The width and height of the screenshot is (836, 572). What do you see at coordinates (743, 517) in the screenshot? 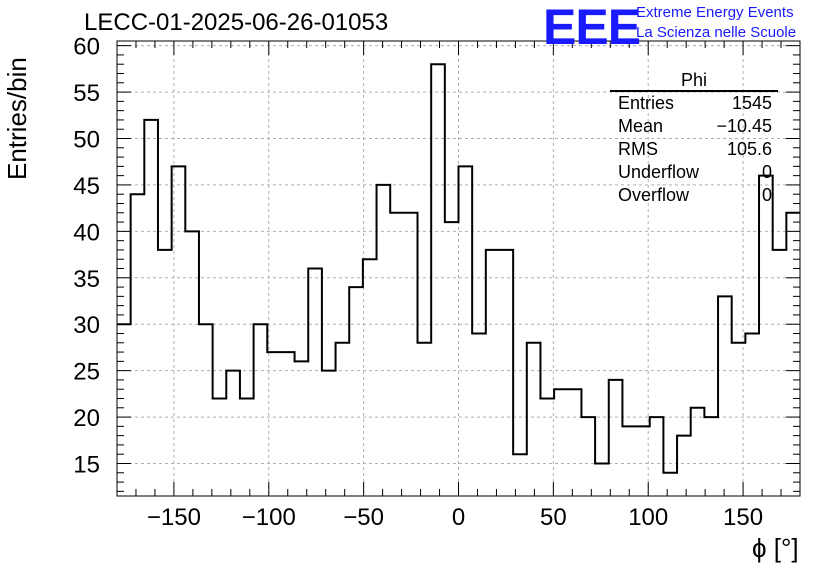
I see `x-tick-label: 150` at bounding box center [743, 517].